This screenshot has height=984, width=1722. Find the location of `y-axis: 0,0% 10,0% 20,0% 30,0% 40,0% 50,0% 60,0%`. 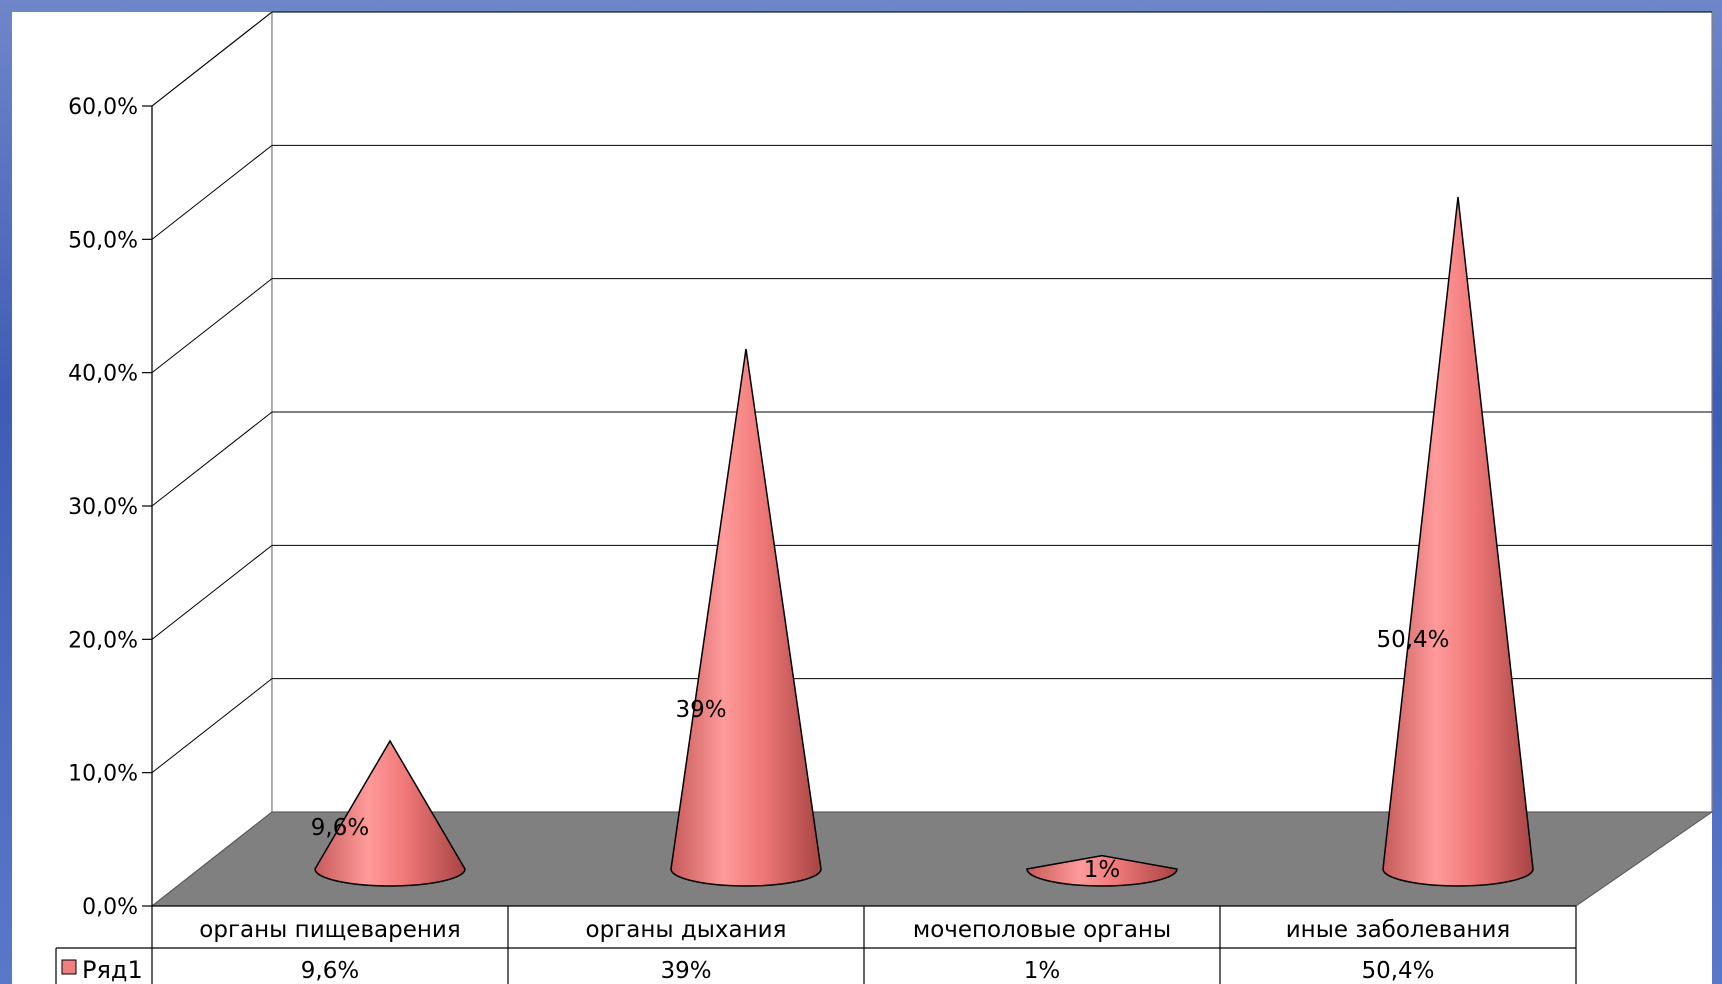

y-axis: 0,0% 10,0% 20,0% 30,0% 40,0% 50,0% 60,0% is located at coordinates (110, 507).